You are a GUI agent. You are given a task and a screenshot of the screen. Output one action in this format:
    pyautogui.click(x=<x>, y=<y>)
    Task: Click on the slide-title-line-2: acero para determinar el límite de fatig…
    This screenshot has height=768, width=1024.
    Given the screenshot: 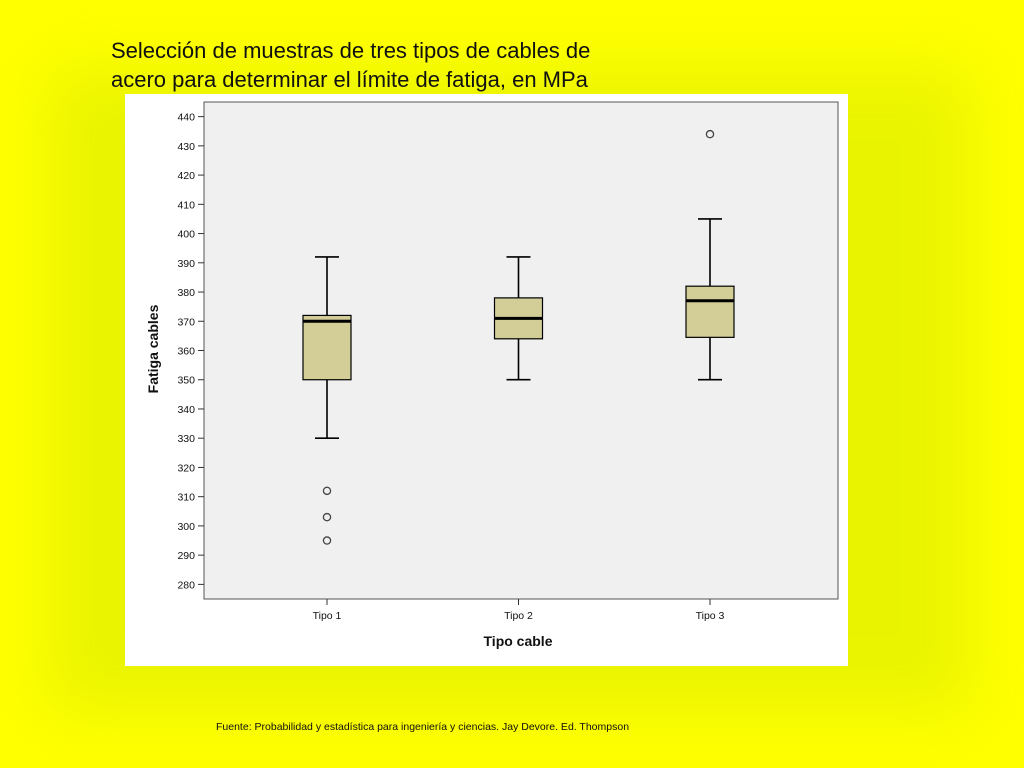 What is the action you would take?
    pyautogui.click(x=349, y=79)
    